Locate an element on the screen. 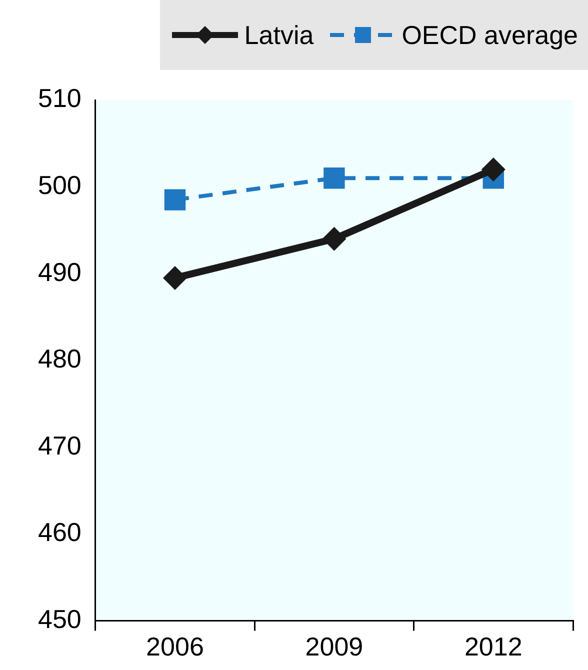 Image resolution: width=588 pixels, height=670 pixels. legend-label: OECD average is located at coordinates (490, 35).